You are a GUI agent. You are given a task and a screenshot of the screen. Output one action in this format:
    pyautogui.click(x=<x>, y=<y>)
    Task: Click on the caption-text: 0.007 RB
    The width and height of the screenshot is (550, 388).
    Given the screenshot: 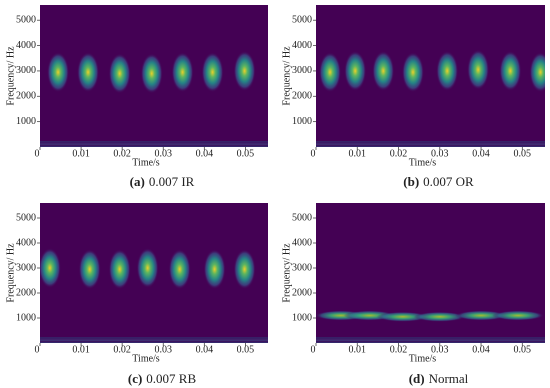 What is the action you would take?
    pyautogui.click(x=171, y=378)
    